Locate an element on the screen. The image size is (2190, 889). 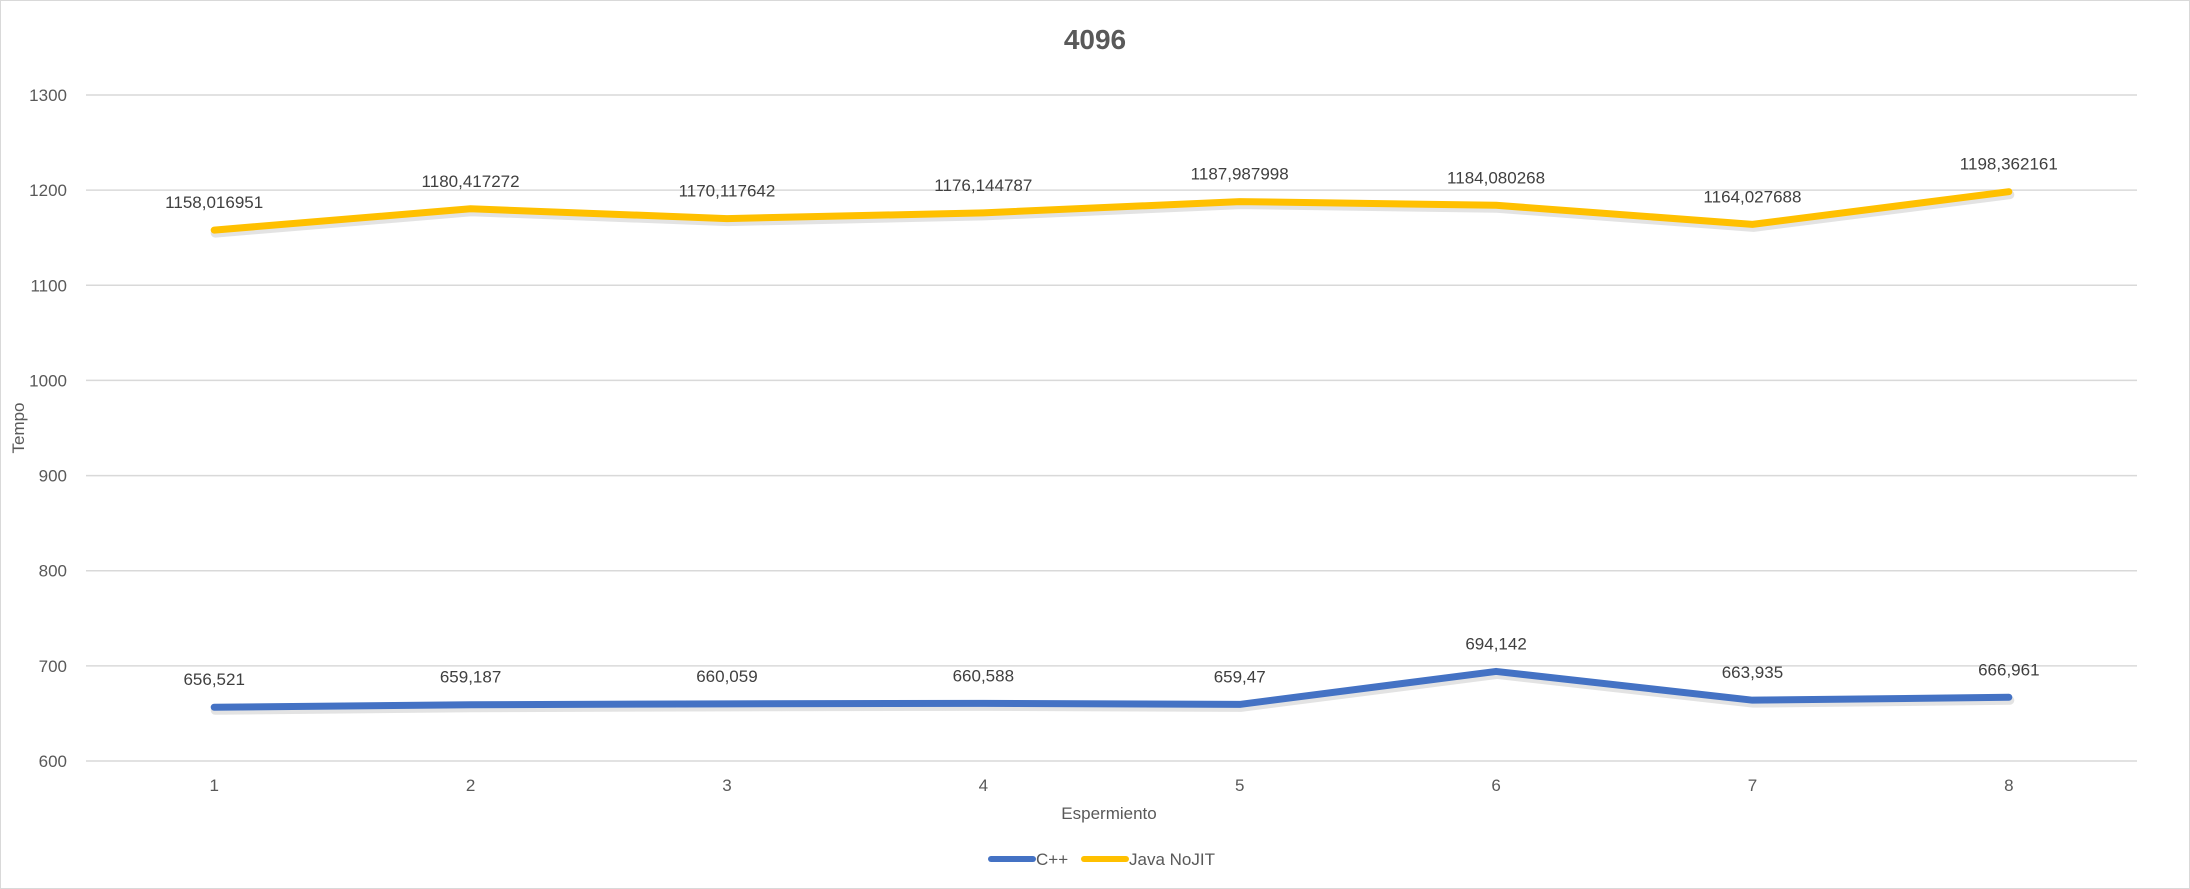
y-axis-ticks: 600 700 800 900 1000 1100 1200 1300 is located at coordinates (48, 428).